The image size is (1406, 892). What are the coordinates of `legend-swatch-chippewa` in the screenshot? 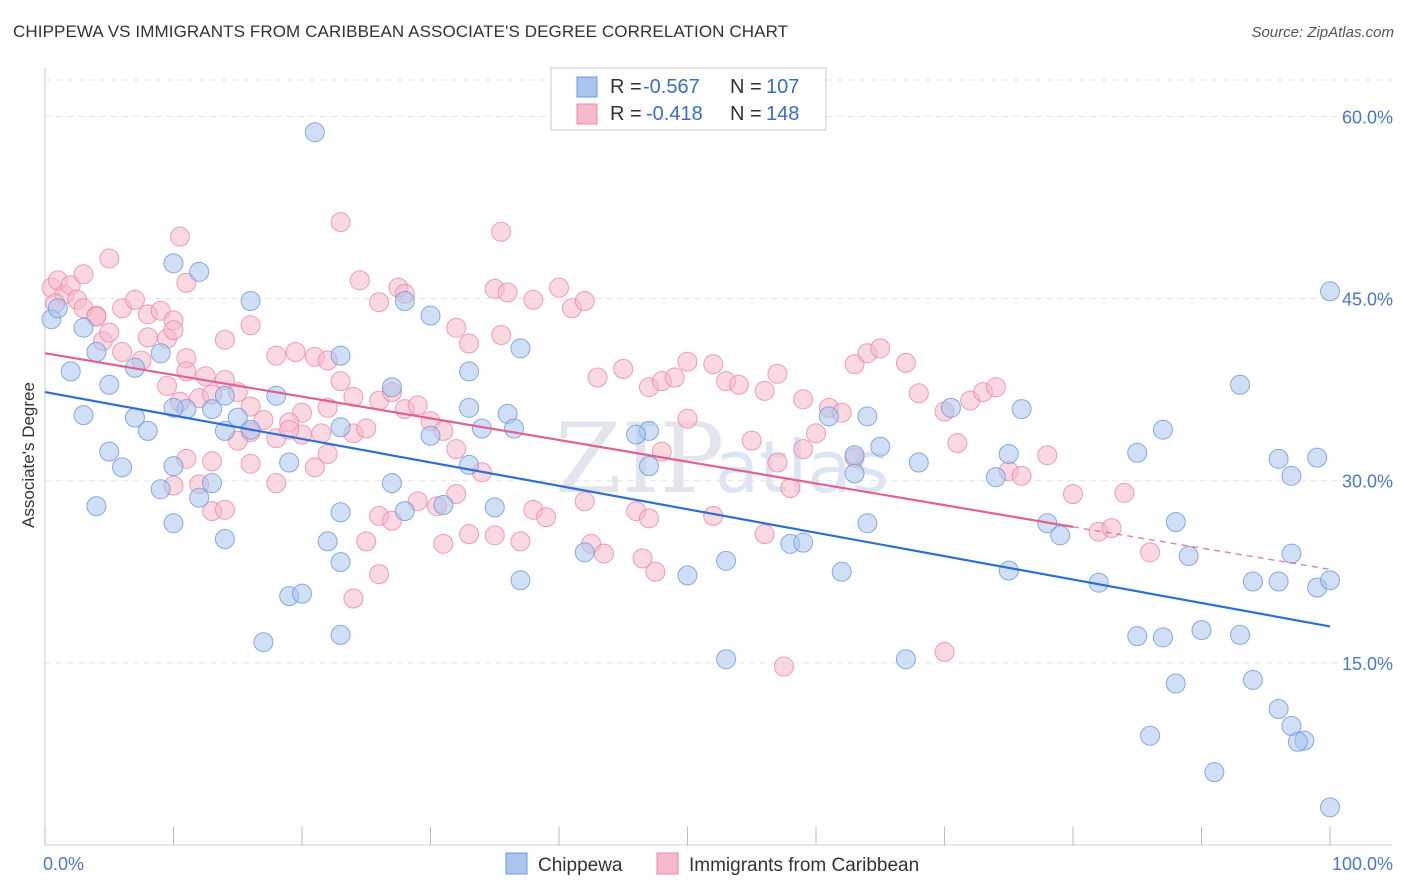 It's located at (587, 87).